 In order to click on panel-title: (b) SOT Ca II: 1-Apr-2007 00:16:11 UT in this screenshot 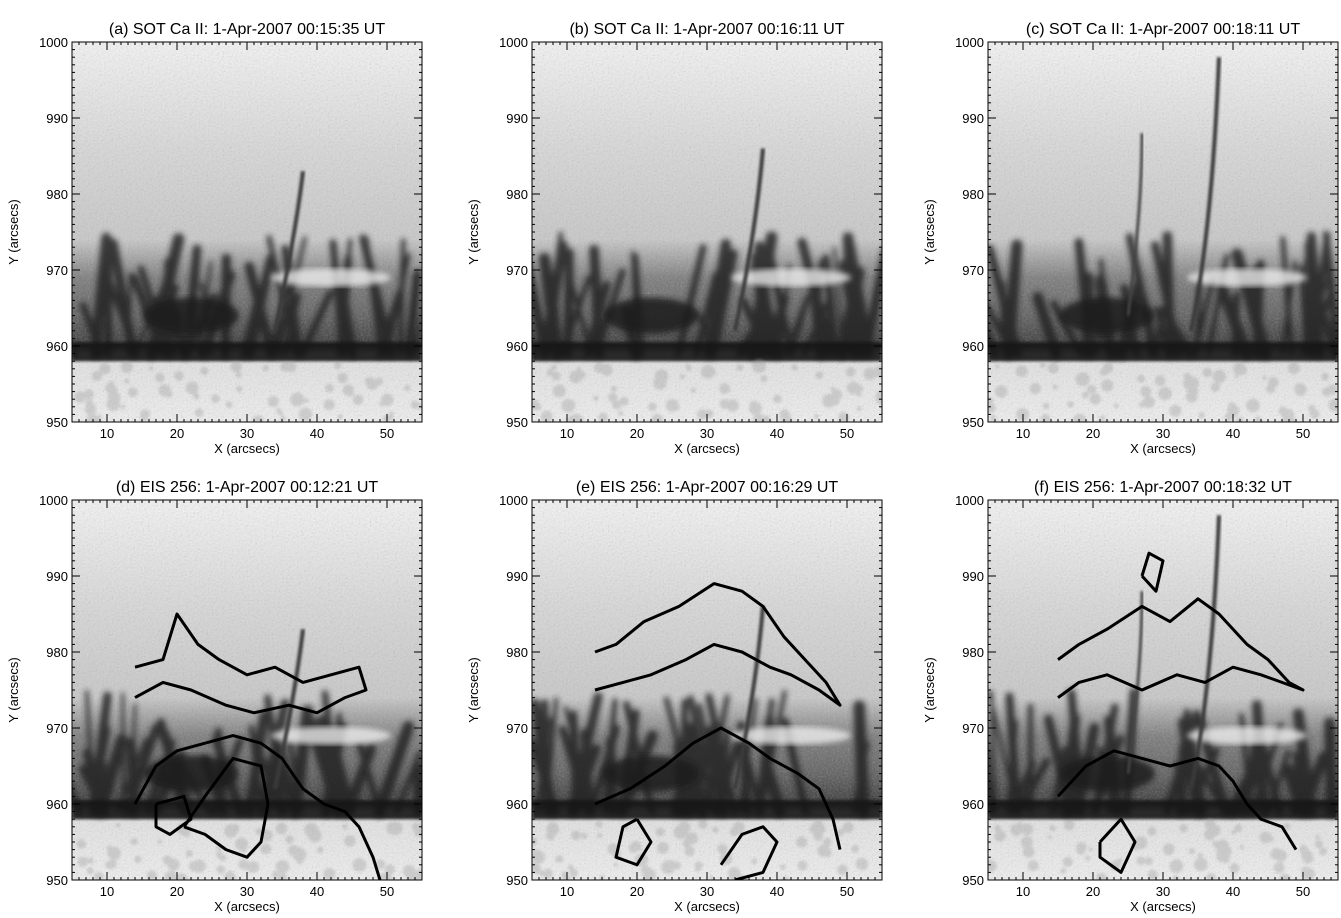, I will do `click(706, 29)`.